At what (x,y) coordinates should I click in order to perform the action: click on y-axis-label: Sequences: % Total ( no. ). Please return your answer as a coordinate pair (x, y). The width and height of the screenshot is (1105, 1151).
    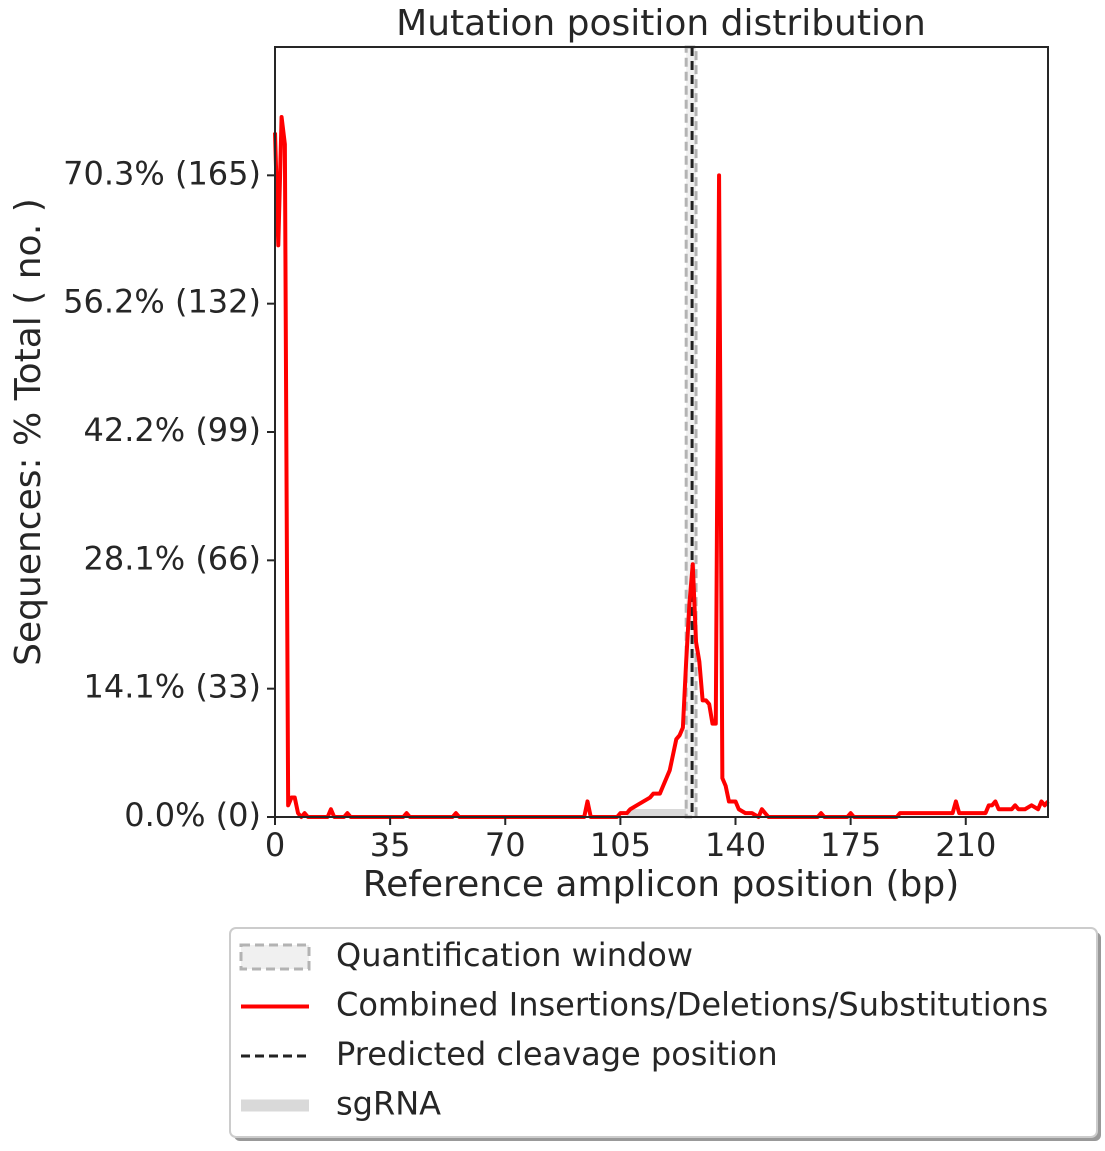
    Looking at the image, I should click on (28, 432).